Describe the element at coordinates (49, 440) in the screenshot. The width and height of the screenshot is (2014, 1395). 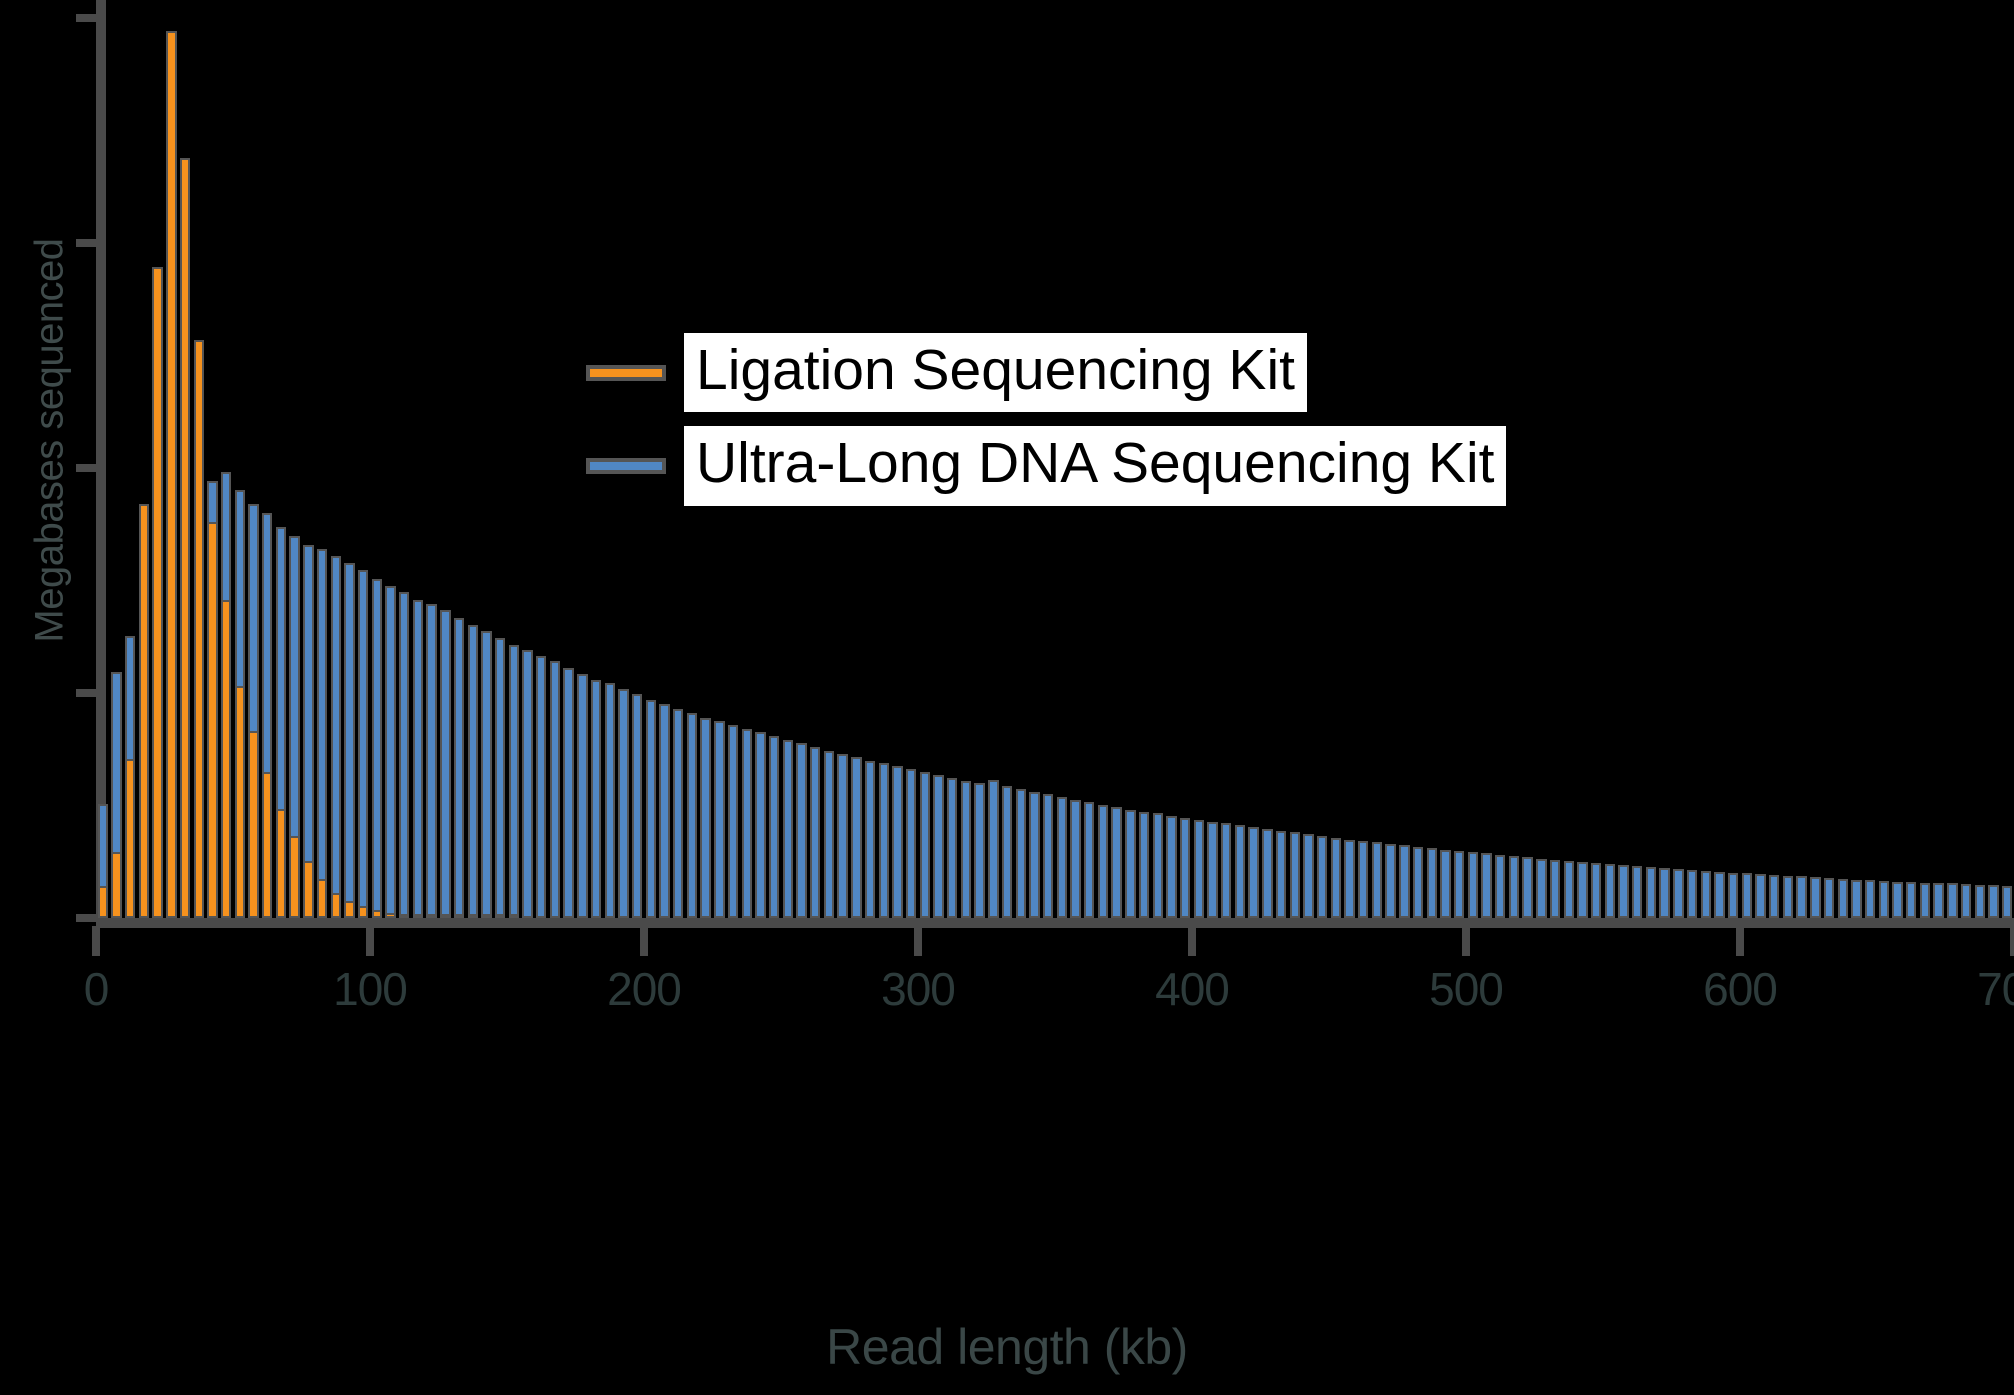
I see `y-axis-title: Megabases sequenced` at that location.